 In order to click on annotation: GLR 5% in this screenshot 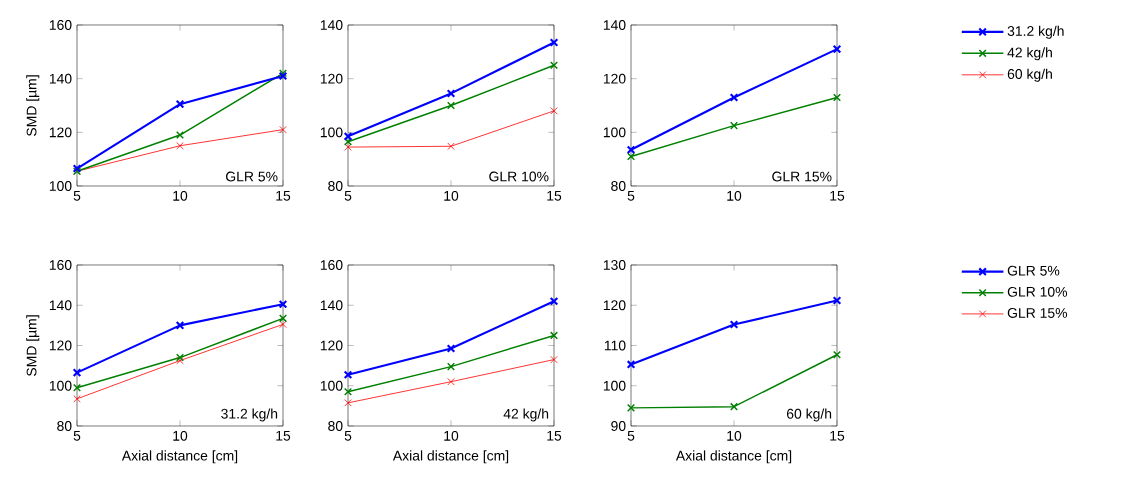, I will do `click(252, 176)`.